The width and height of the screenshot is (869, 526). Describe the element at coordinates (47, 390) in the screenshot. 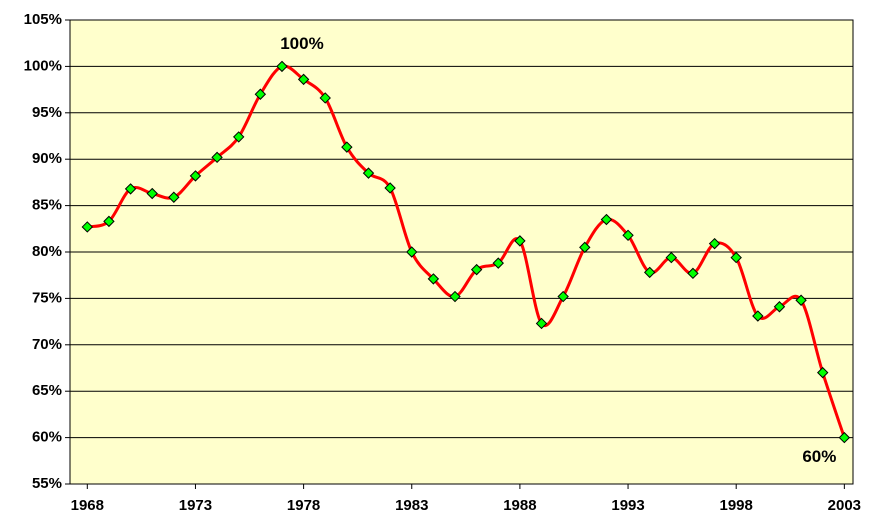

I see `y-tick-label: 65%` at that location.